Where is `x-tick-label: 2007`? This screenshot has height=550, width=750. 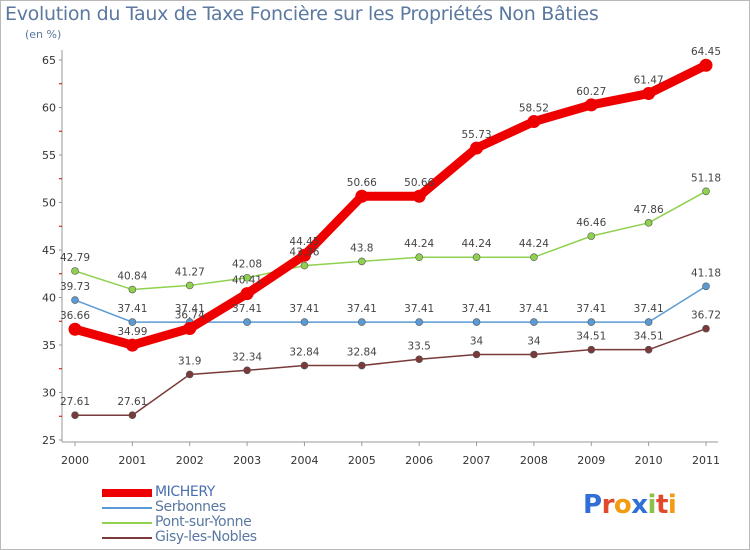
x-tick-label: 2007 is located at coordinates (477, 460).